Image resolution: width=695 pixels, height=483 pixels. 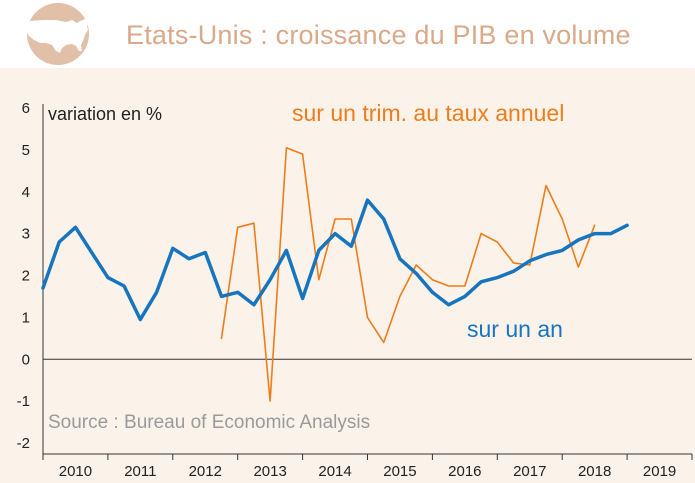 What do you see at coordinates (594, 471) in the screenshot?
I see `x-tick-label: 2018` at bounding box center [594, 471].